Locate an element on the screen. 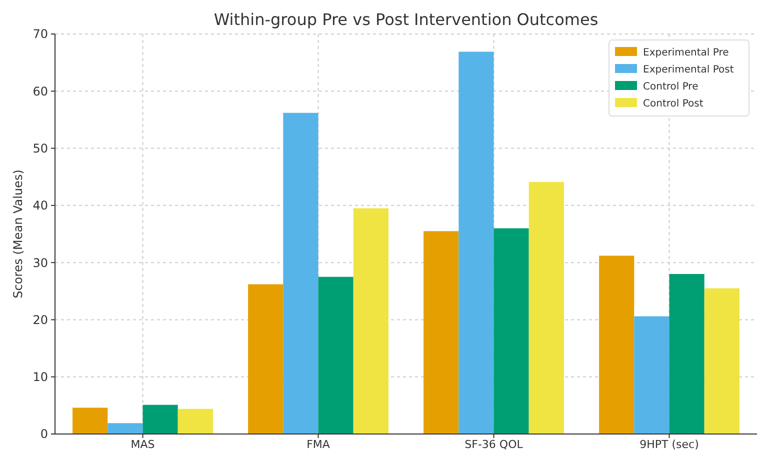 The width and height of the screenshot is (762, 451). y-tick-label: 0 is located at coordinates (44, 434).